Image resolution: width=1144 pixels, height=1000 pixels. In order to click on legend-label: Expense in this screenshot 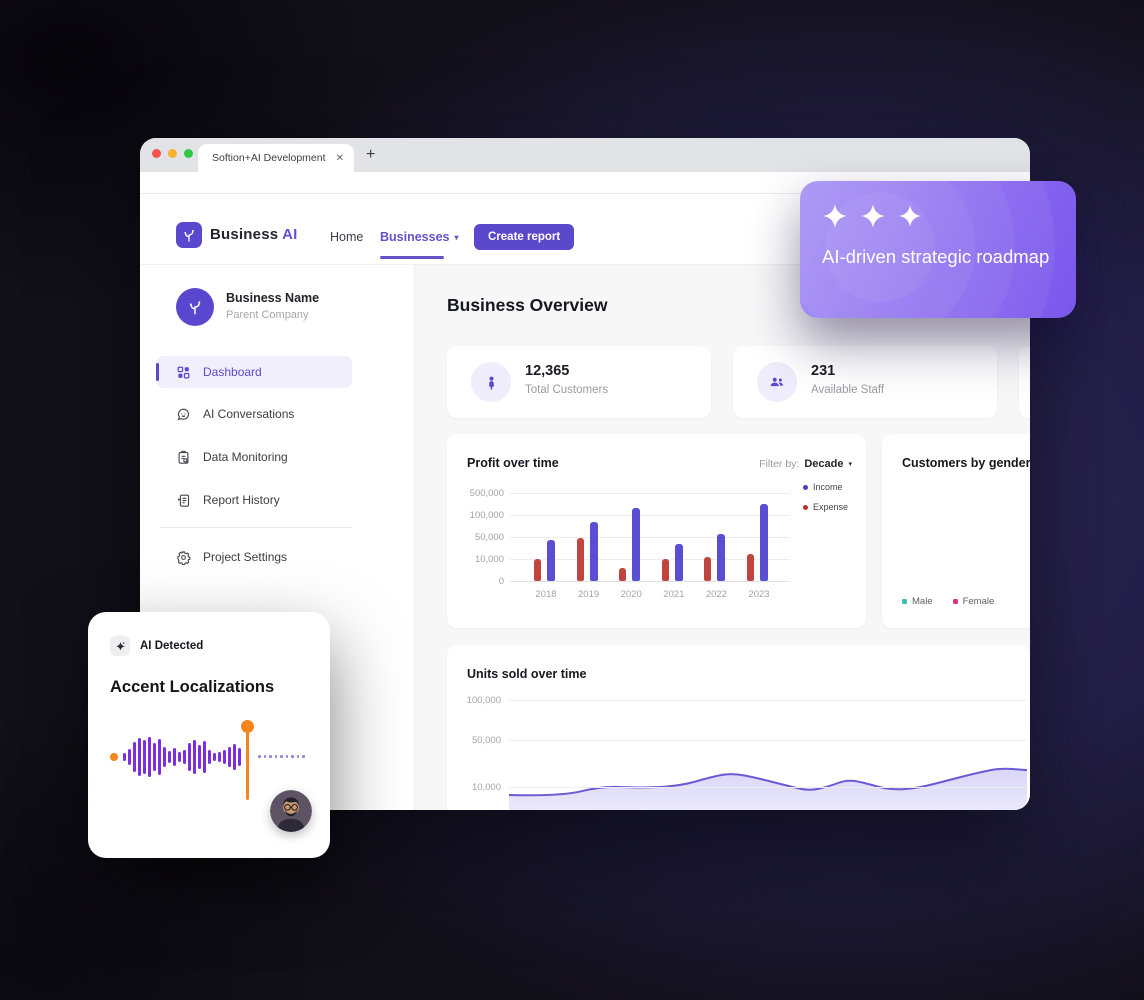, I will do `click(831, 507)`.